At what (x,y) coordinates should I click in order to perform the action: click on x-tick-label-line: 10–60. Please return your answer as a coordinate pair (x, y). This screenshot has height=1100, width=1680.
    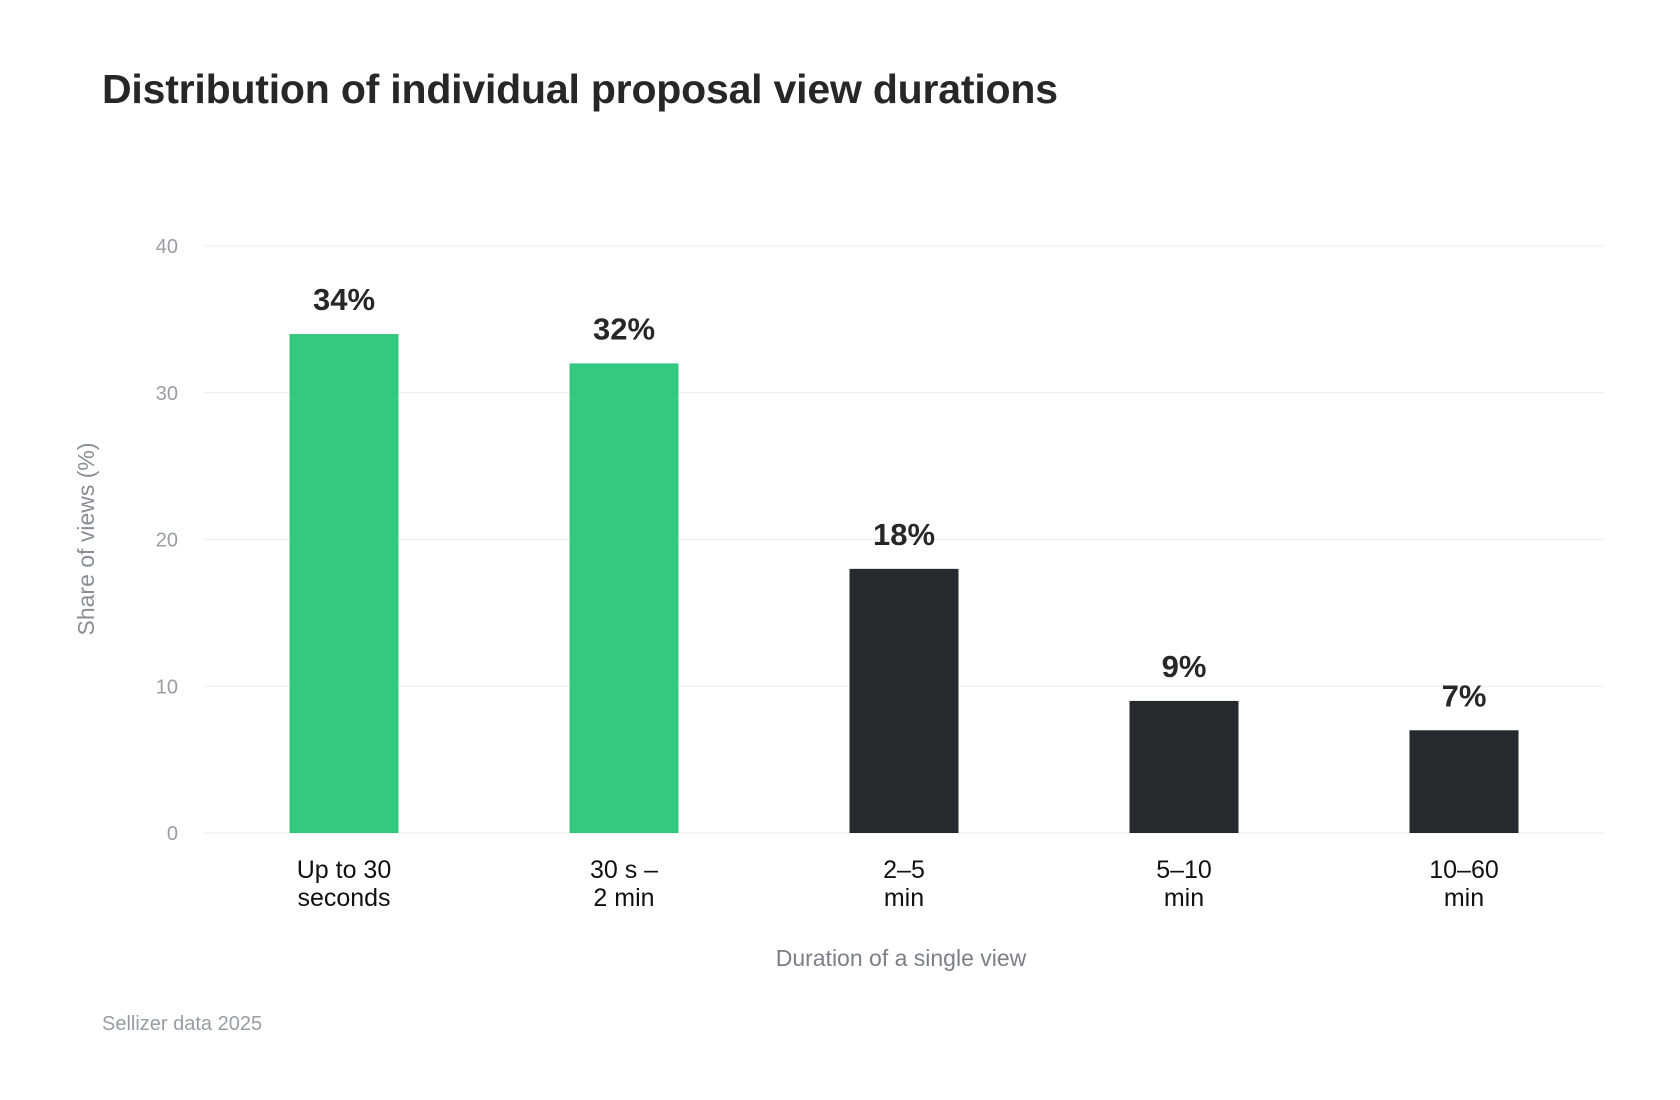
    Looking at the image, I should click on (1464, 870).